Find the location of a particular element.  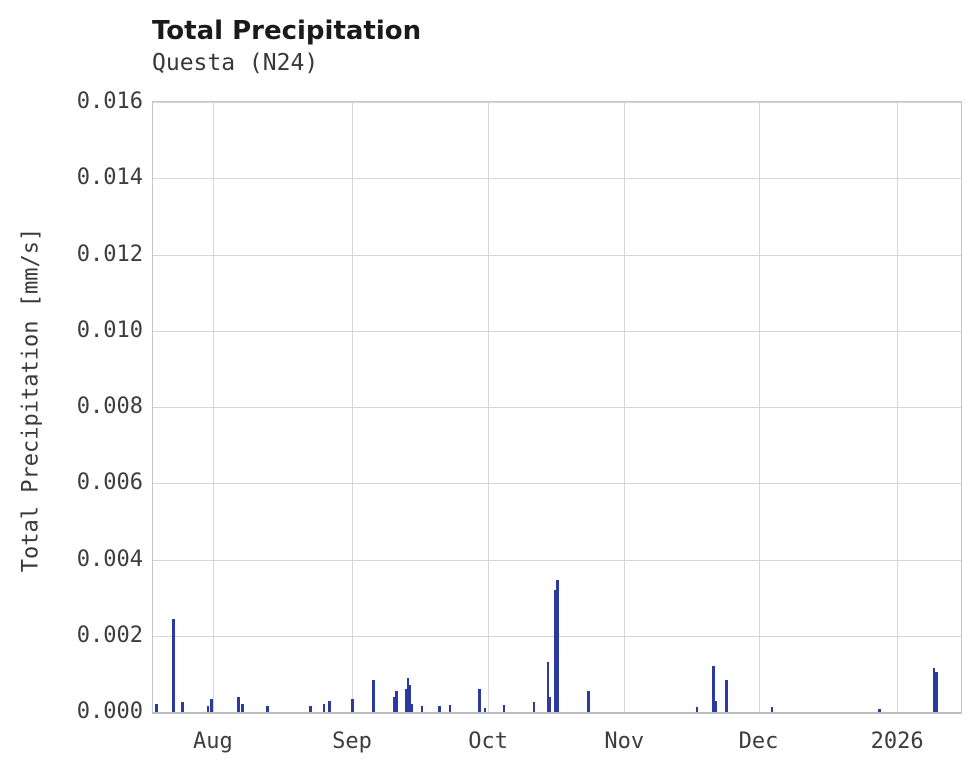

y-tick-label: 0.014 is located at coordinates (109, 178).